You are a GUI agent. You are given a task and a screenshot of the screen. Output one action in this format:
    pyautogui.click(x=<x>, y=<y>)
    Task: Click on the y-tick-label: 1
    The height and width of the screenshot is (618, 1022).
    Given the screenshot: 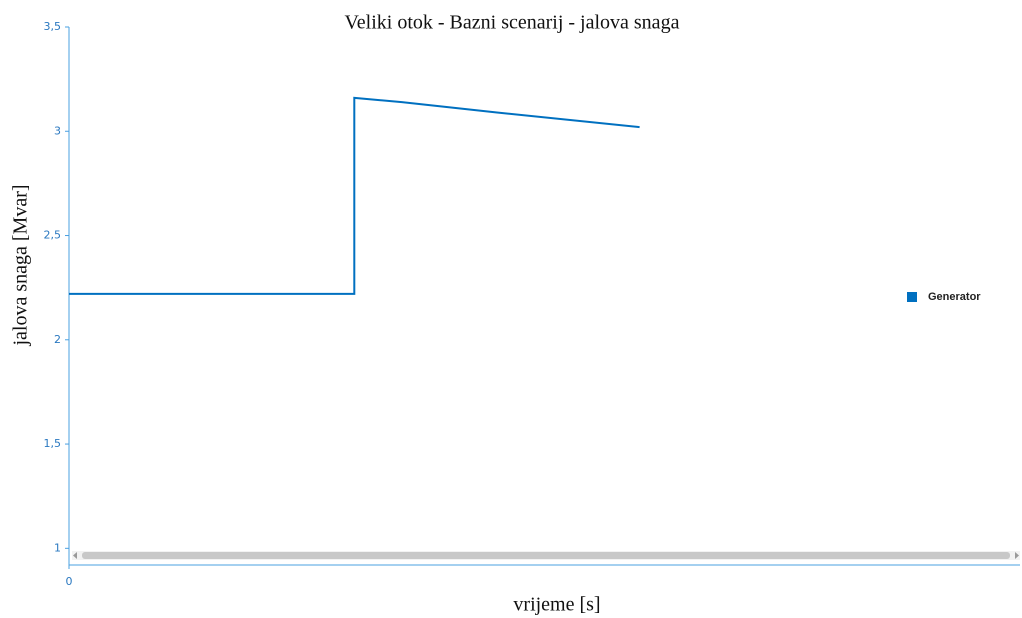 What is the action you would take?
    pyautogui.click(x=57, y=547)
    